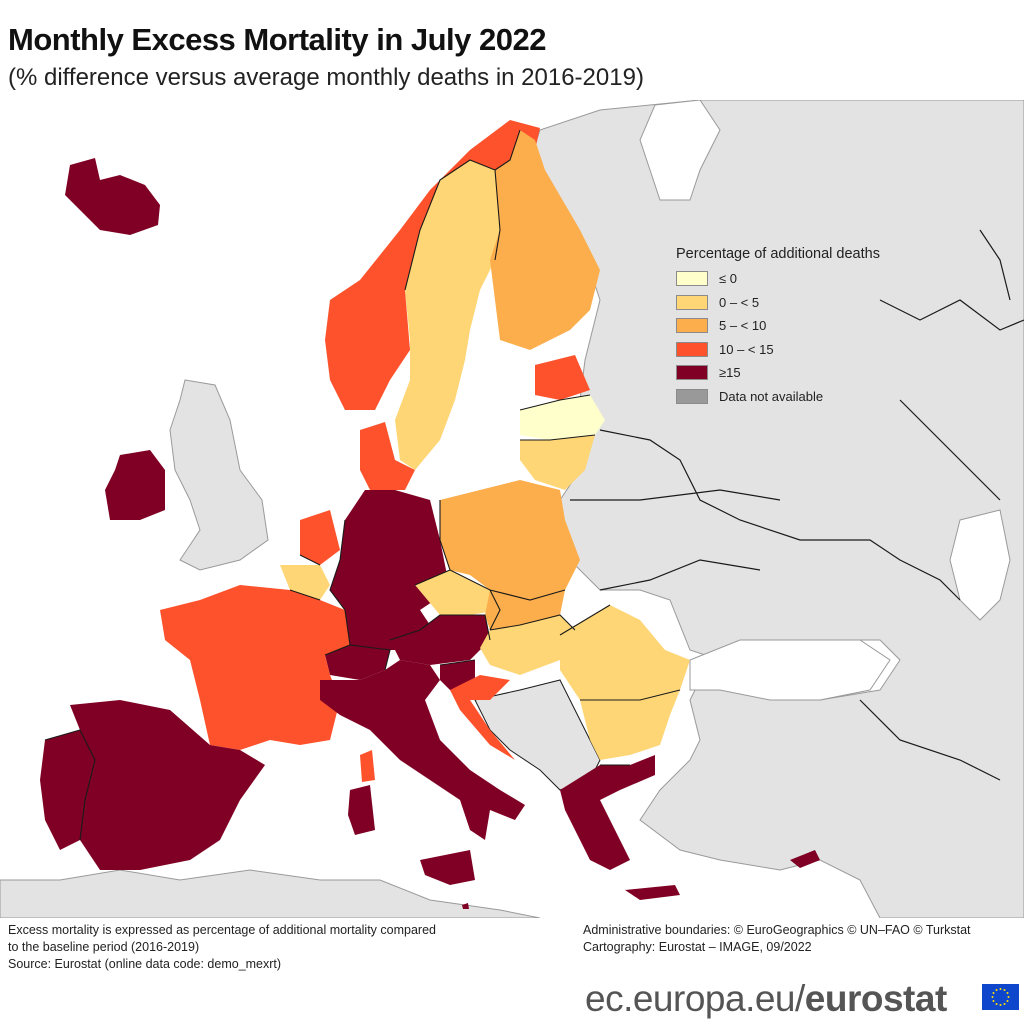 This screenshot has width=1024, height=1024. Describe the element at coordinates (447, 867) in the screenshot. I see `country-sicily` at that location.